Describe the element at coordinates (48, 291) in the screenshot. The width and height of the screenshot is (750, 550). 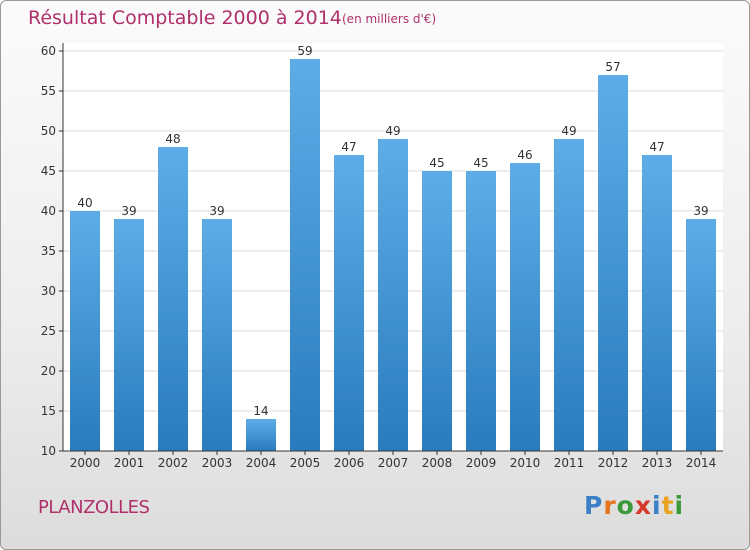
I see `y-tick-label: 30` at that location.